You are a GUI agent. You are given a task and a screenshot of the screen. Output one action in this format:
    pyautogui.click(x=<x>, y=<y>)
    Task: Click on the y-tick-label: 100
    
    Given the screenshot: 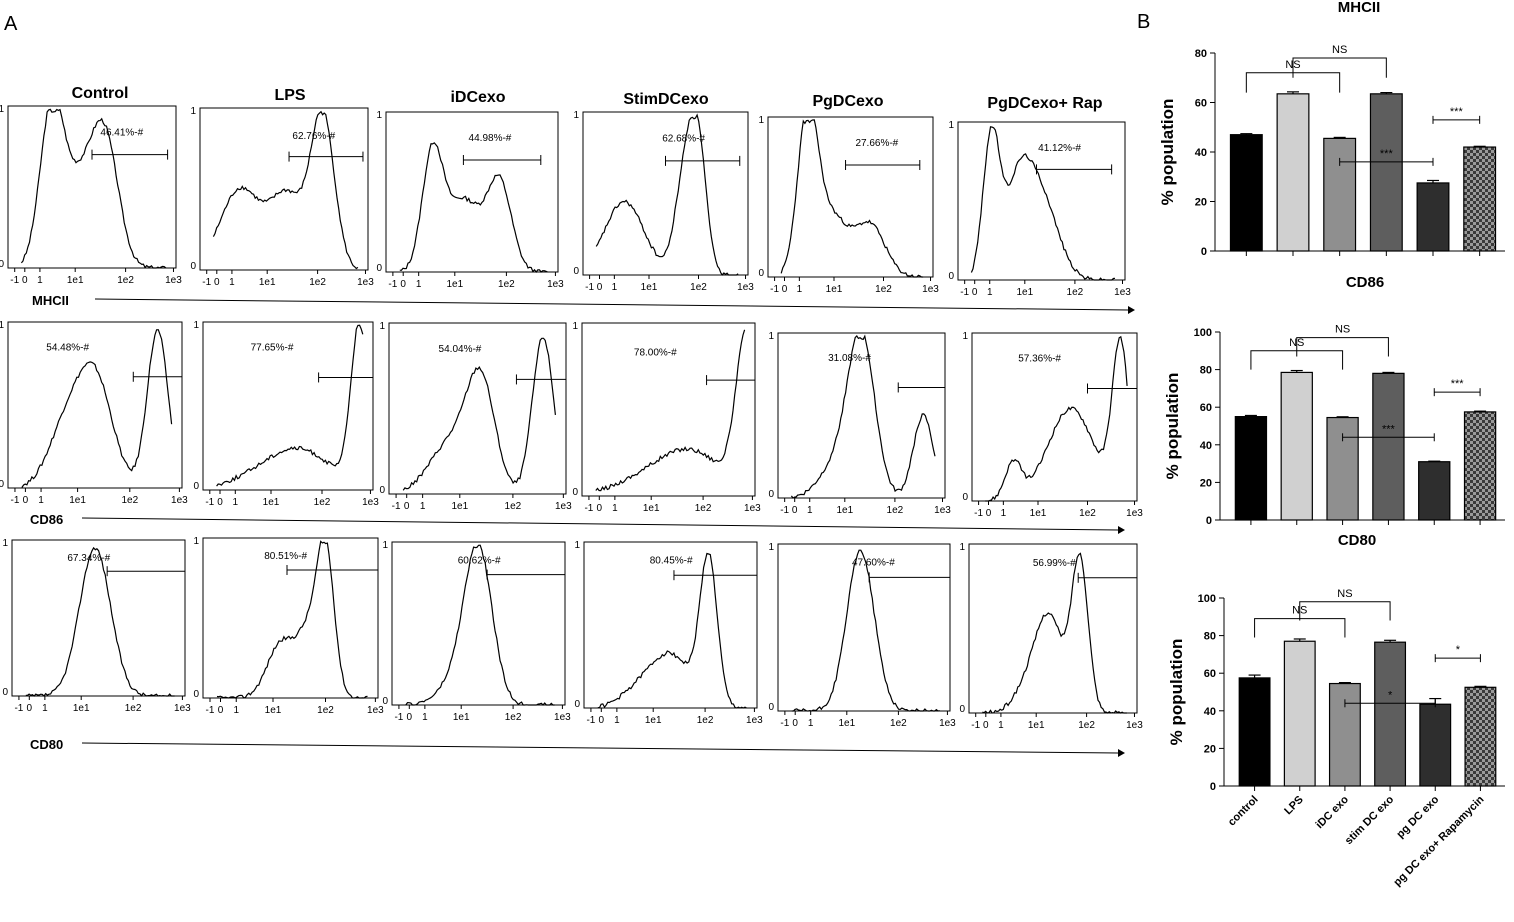 What is the action you would take?
    pyautogui.click(x=1207, y=599)
    